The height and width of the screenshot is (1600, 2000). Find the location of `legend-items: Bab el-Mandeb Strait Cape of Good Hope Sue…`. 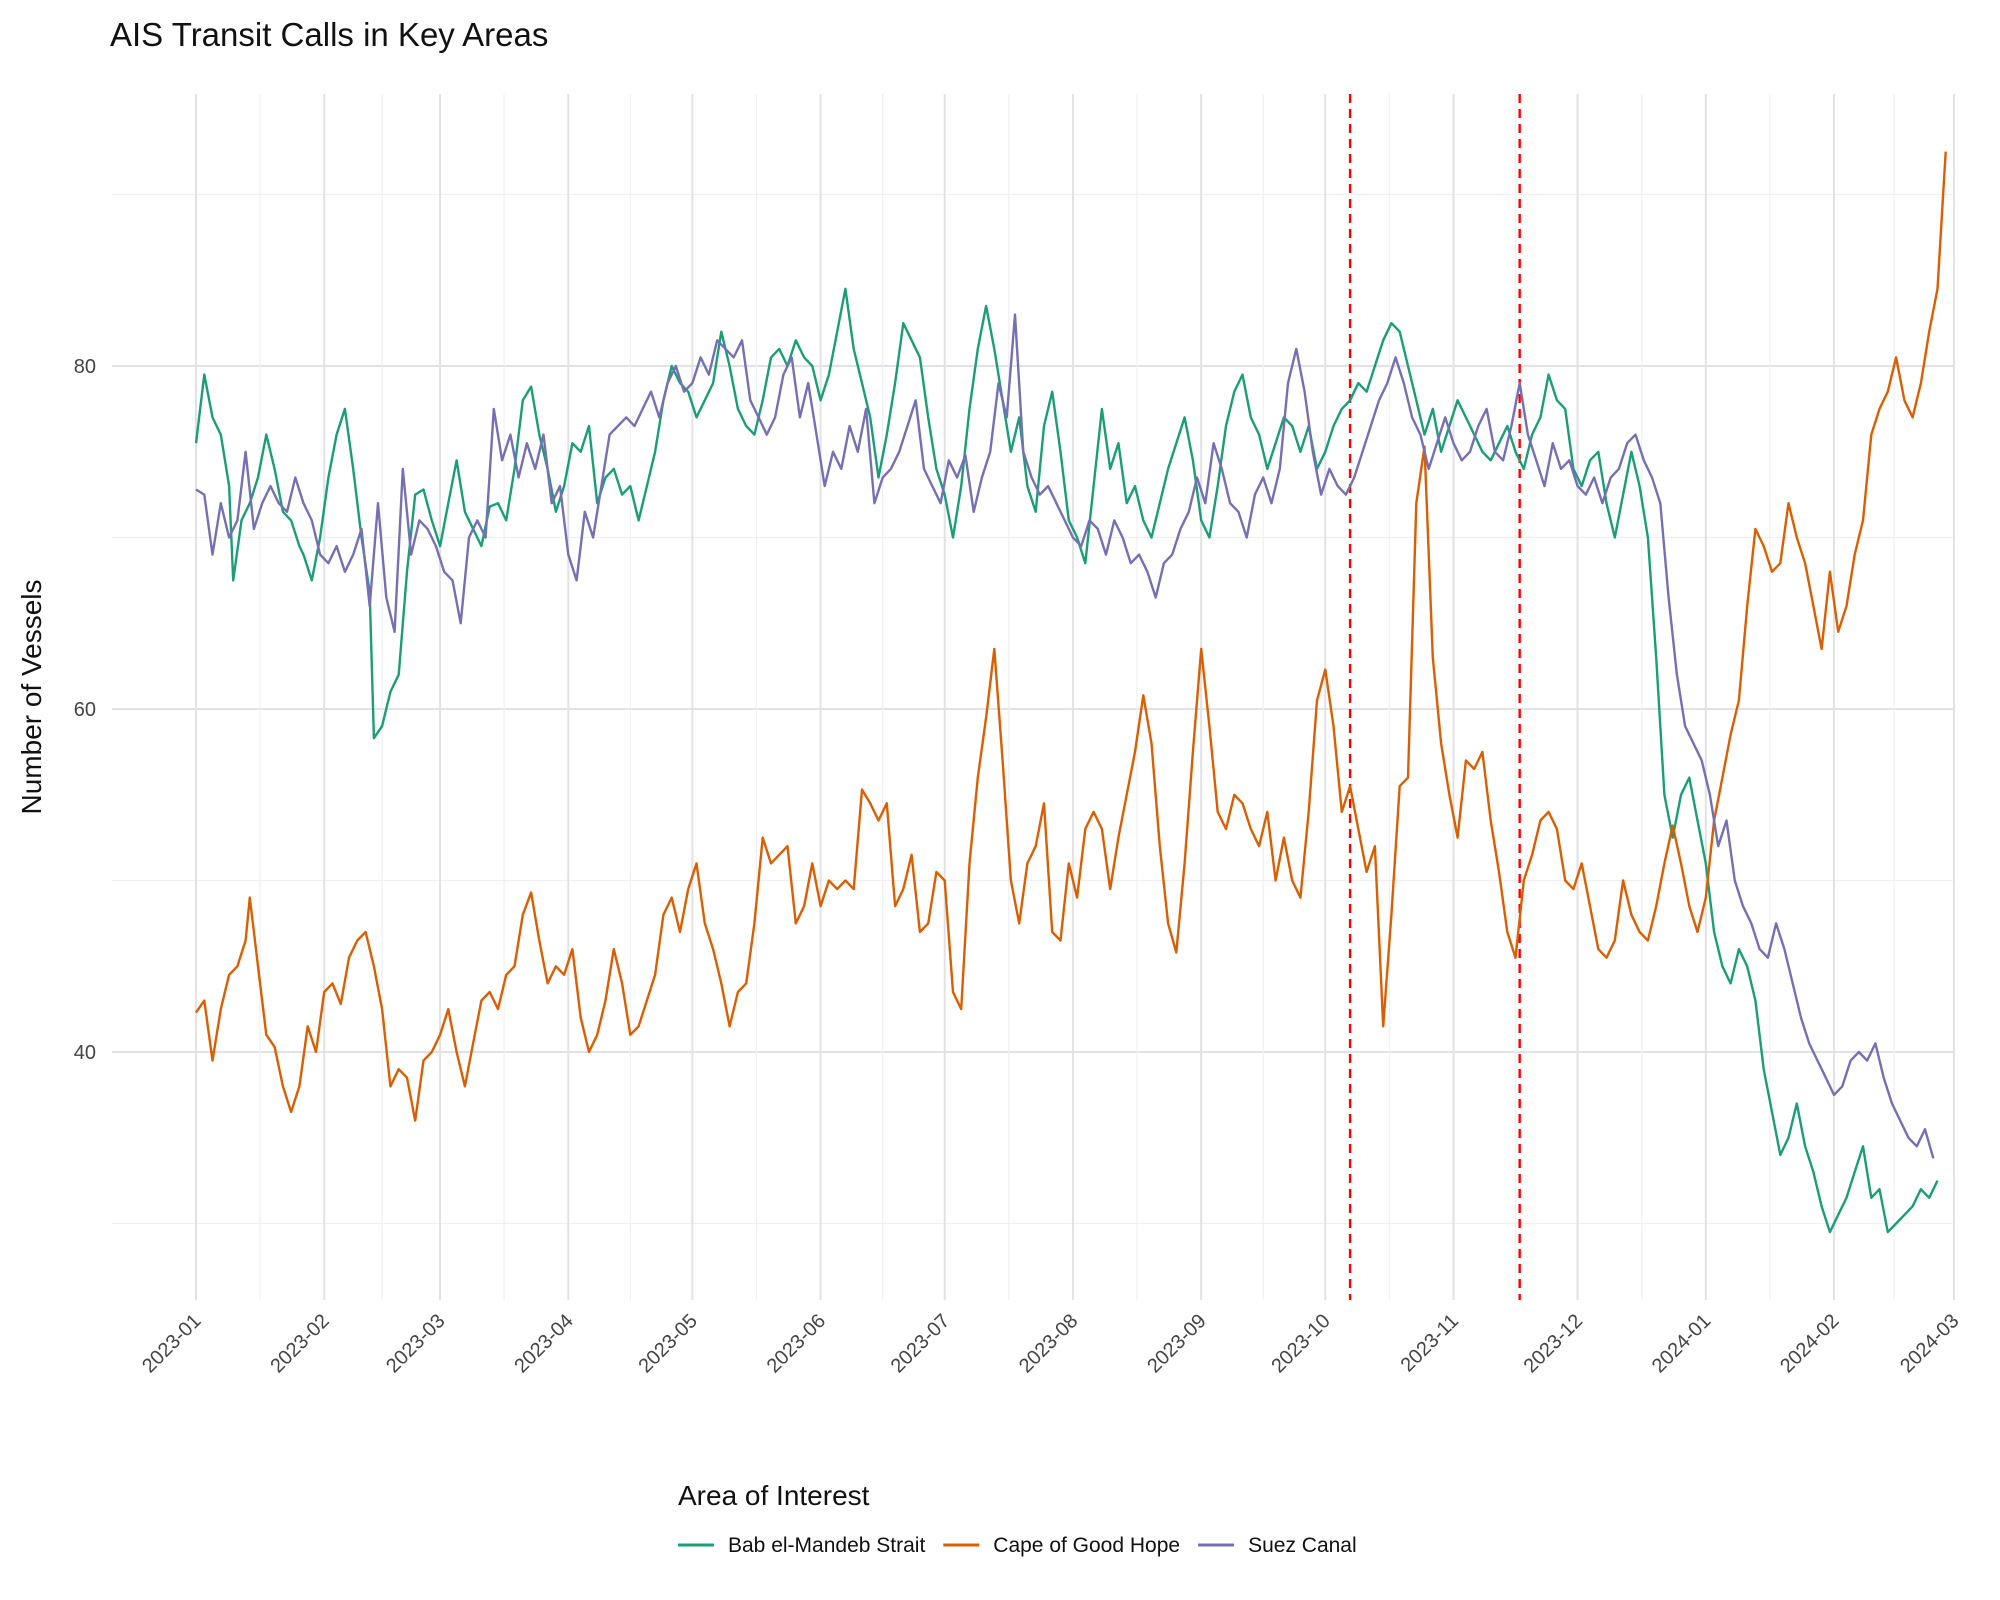

legend-items: Bab el-Mandeb Strait Cape of Good Hope Sue… is located at coordinates (1017, 1545).